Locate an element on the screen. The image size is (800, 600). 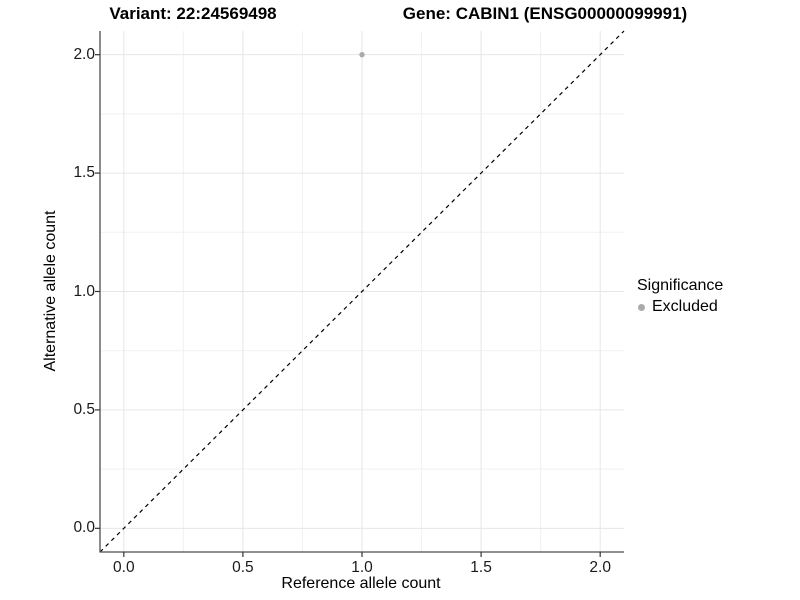
y-tick-label: 2.0 is located at coordinates (84, 54).